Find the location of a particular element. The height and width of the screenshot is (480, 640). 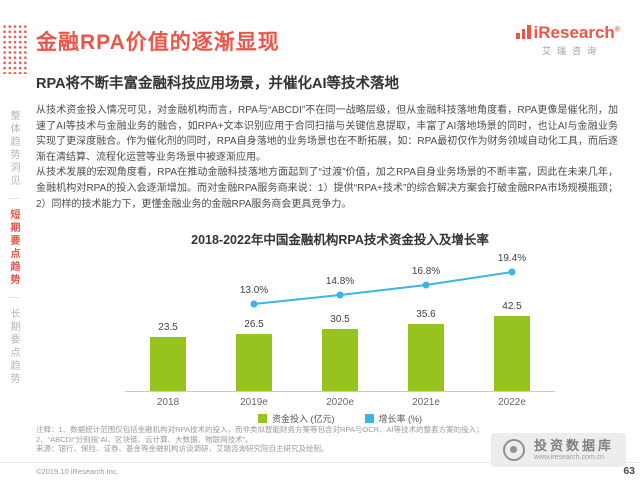

sidebar-item-overall-trends: 整体趋势洞见 is located at coordinates (13, 149).